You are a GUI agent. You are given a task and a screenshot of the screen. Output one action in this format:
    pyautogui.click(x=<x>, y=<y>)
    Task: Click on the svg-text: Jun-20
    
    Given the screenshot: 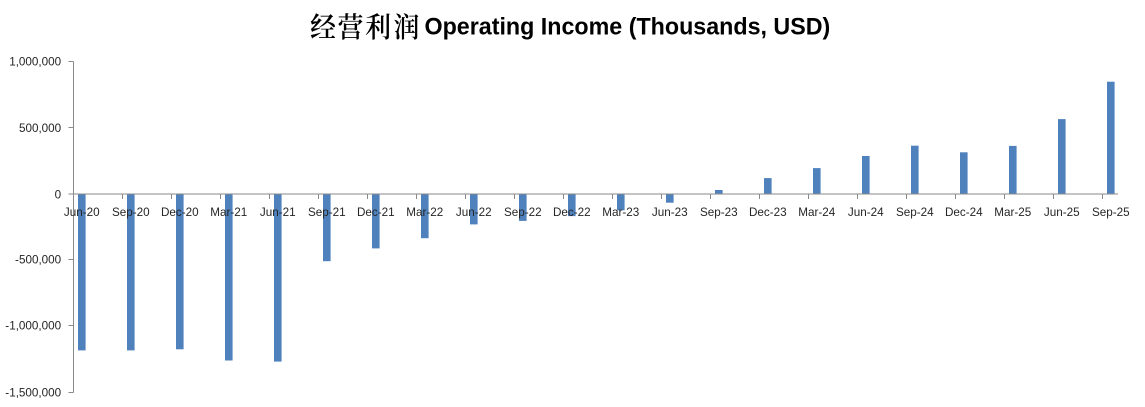 What is the action you would take?
    pyautogui.click(x=82, y=212)
    